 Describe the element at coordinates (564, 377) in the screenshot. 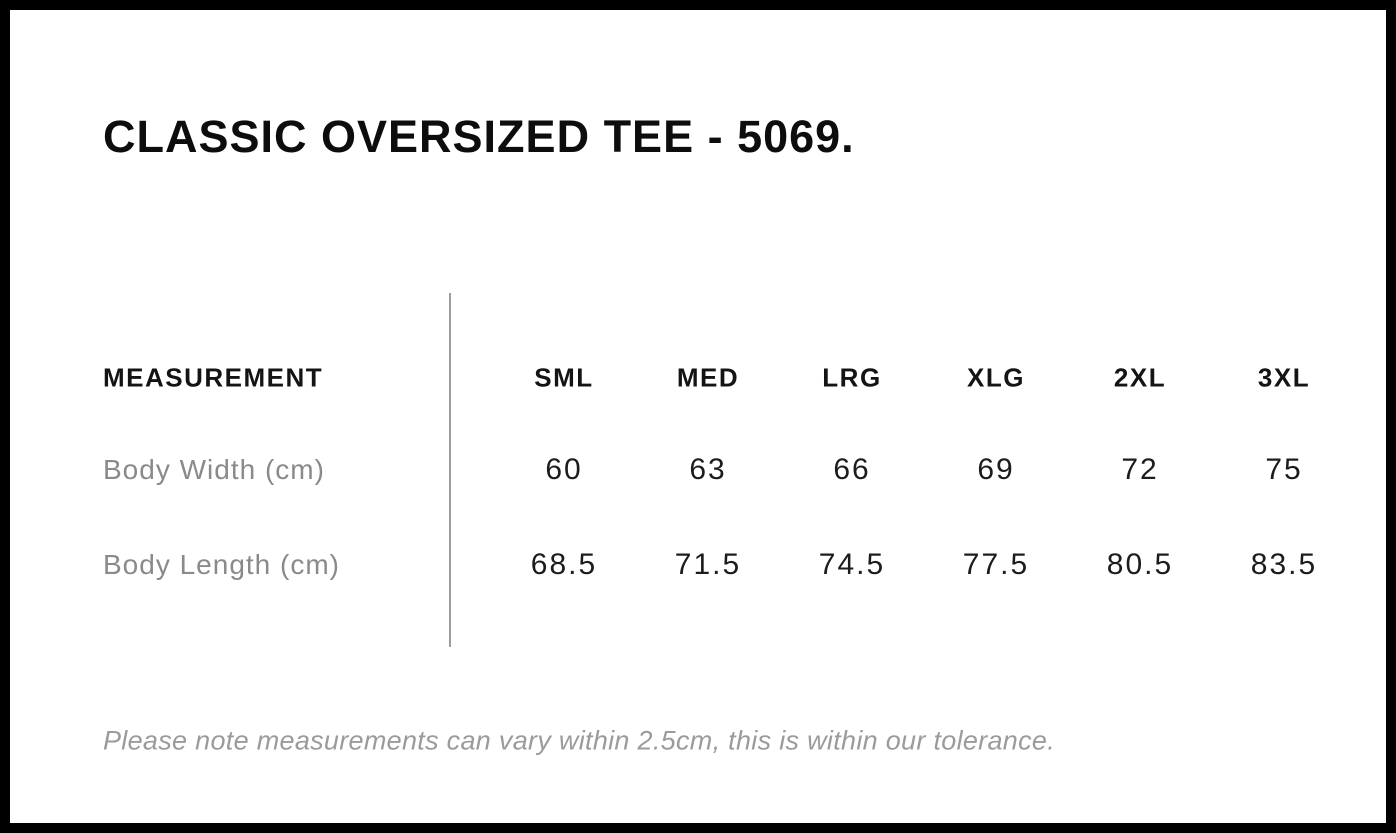

I see `column-header-sml: SML` at that location.